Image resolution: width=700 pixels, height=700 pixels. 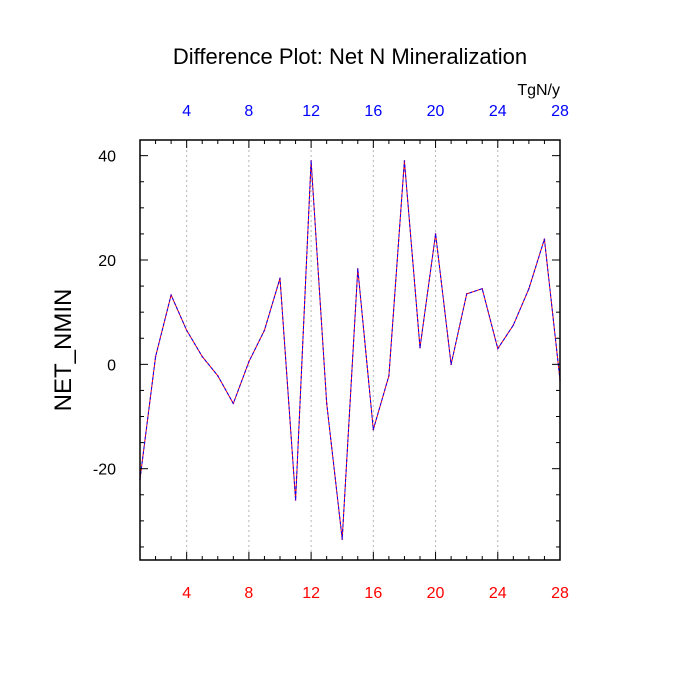 I want to click on y-axis-label: NET_NMIN, so click(x=63, y=350).